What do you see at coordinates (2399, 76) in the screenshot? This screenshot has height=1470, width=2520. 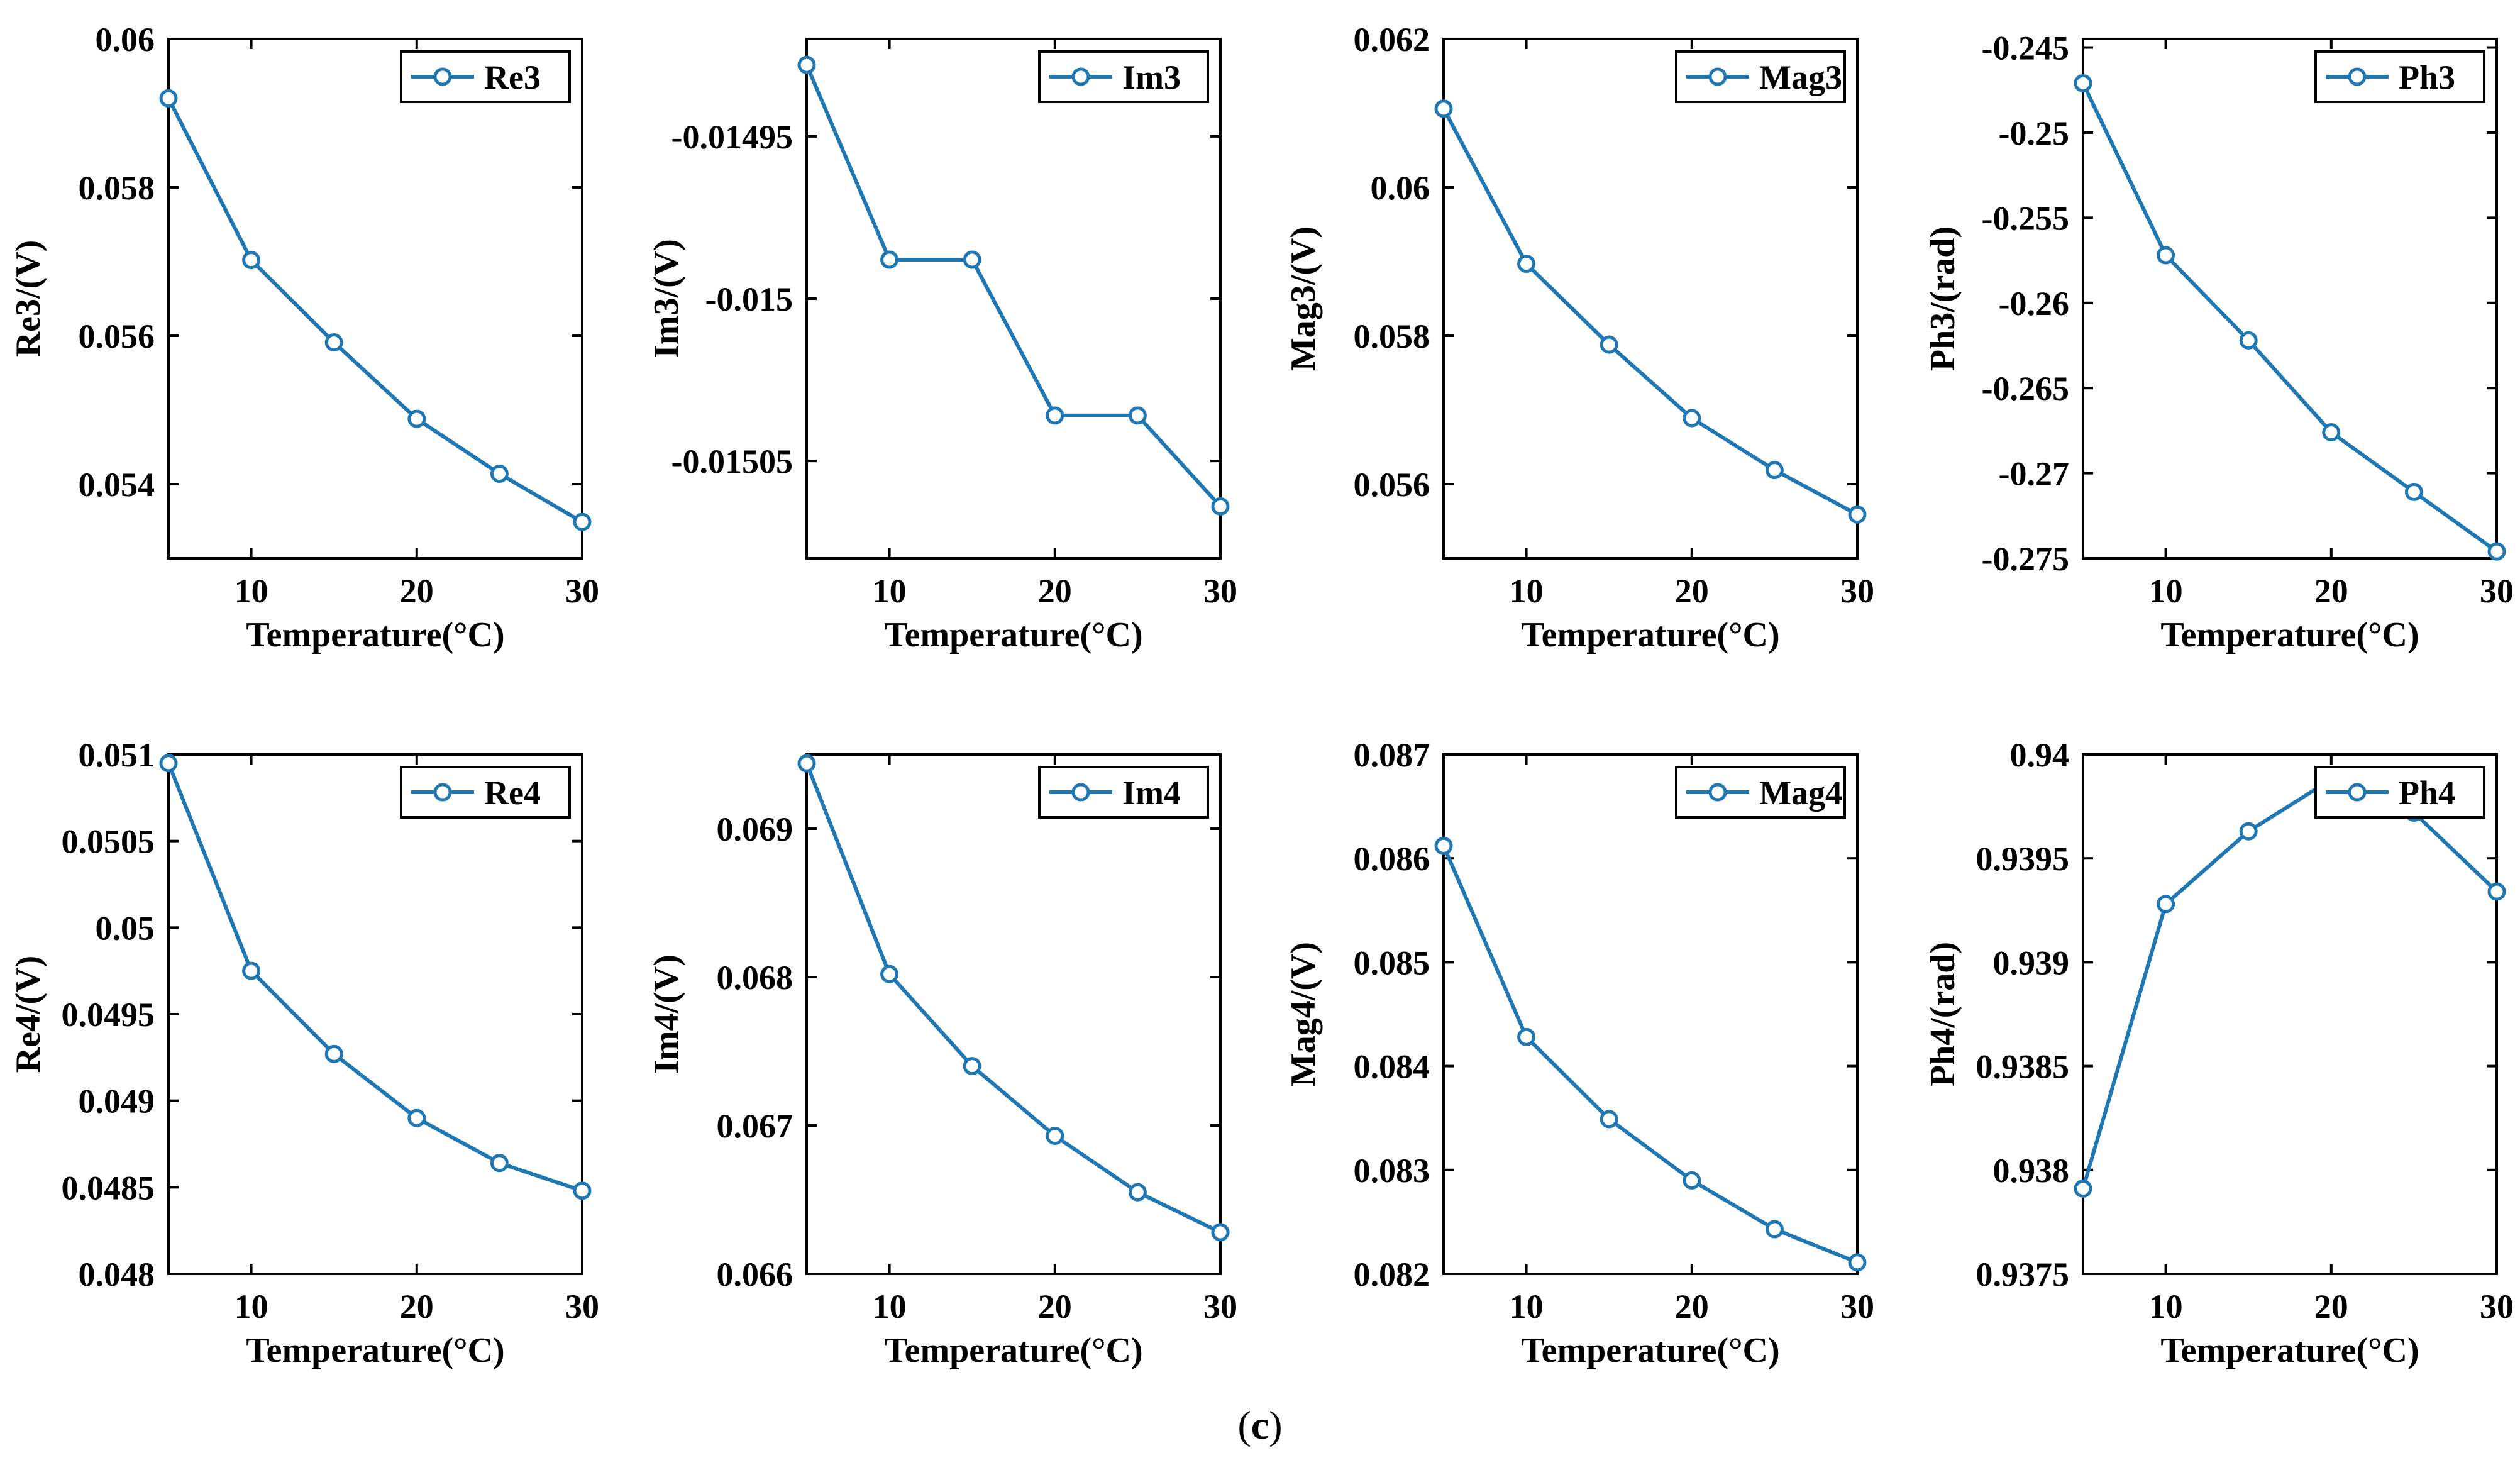 I see `legend: Ph3` at bounding box center [2399, 76].